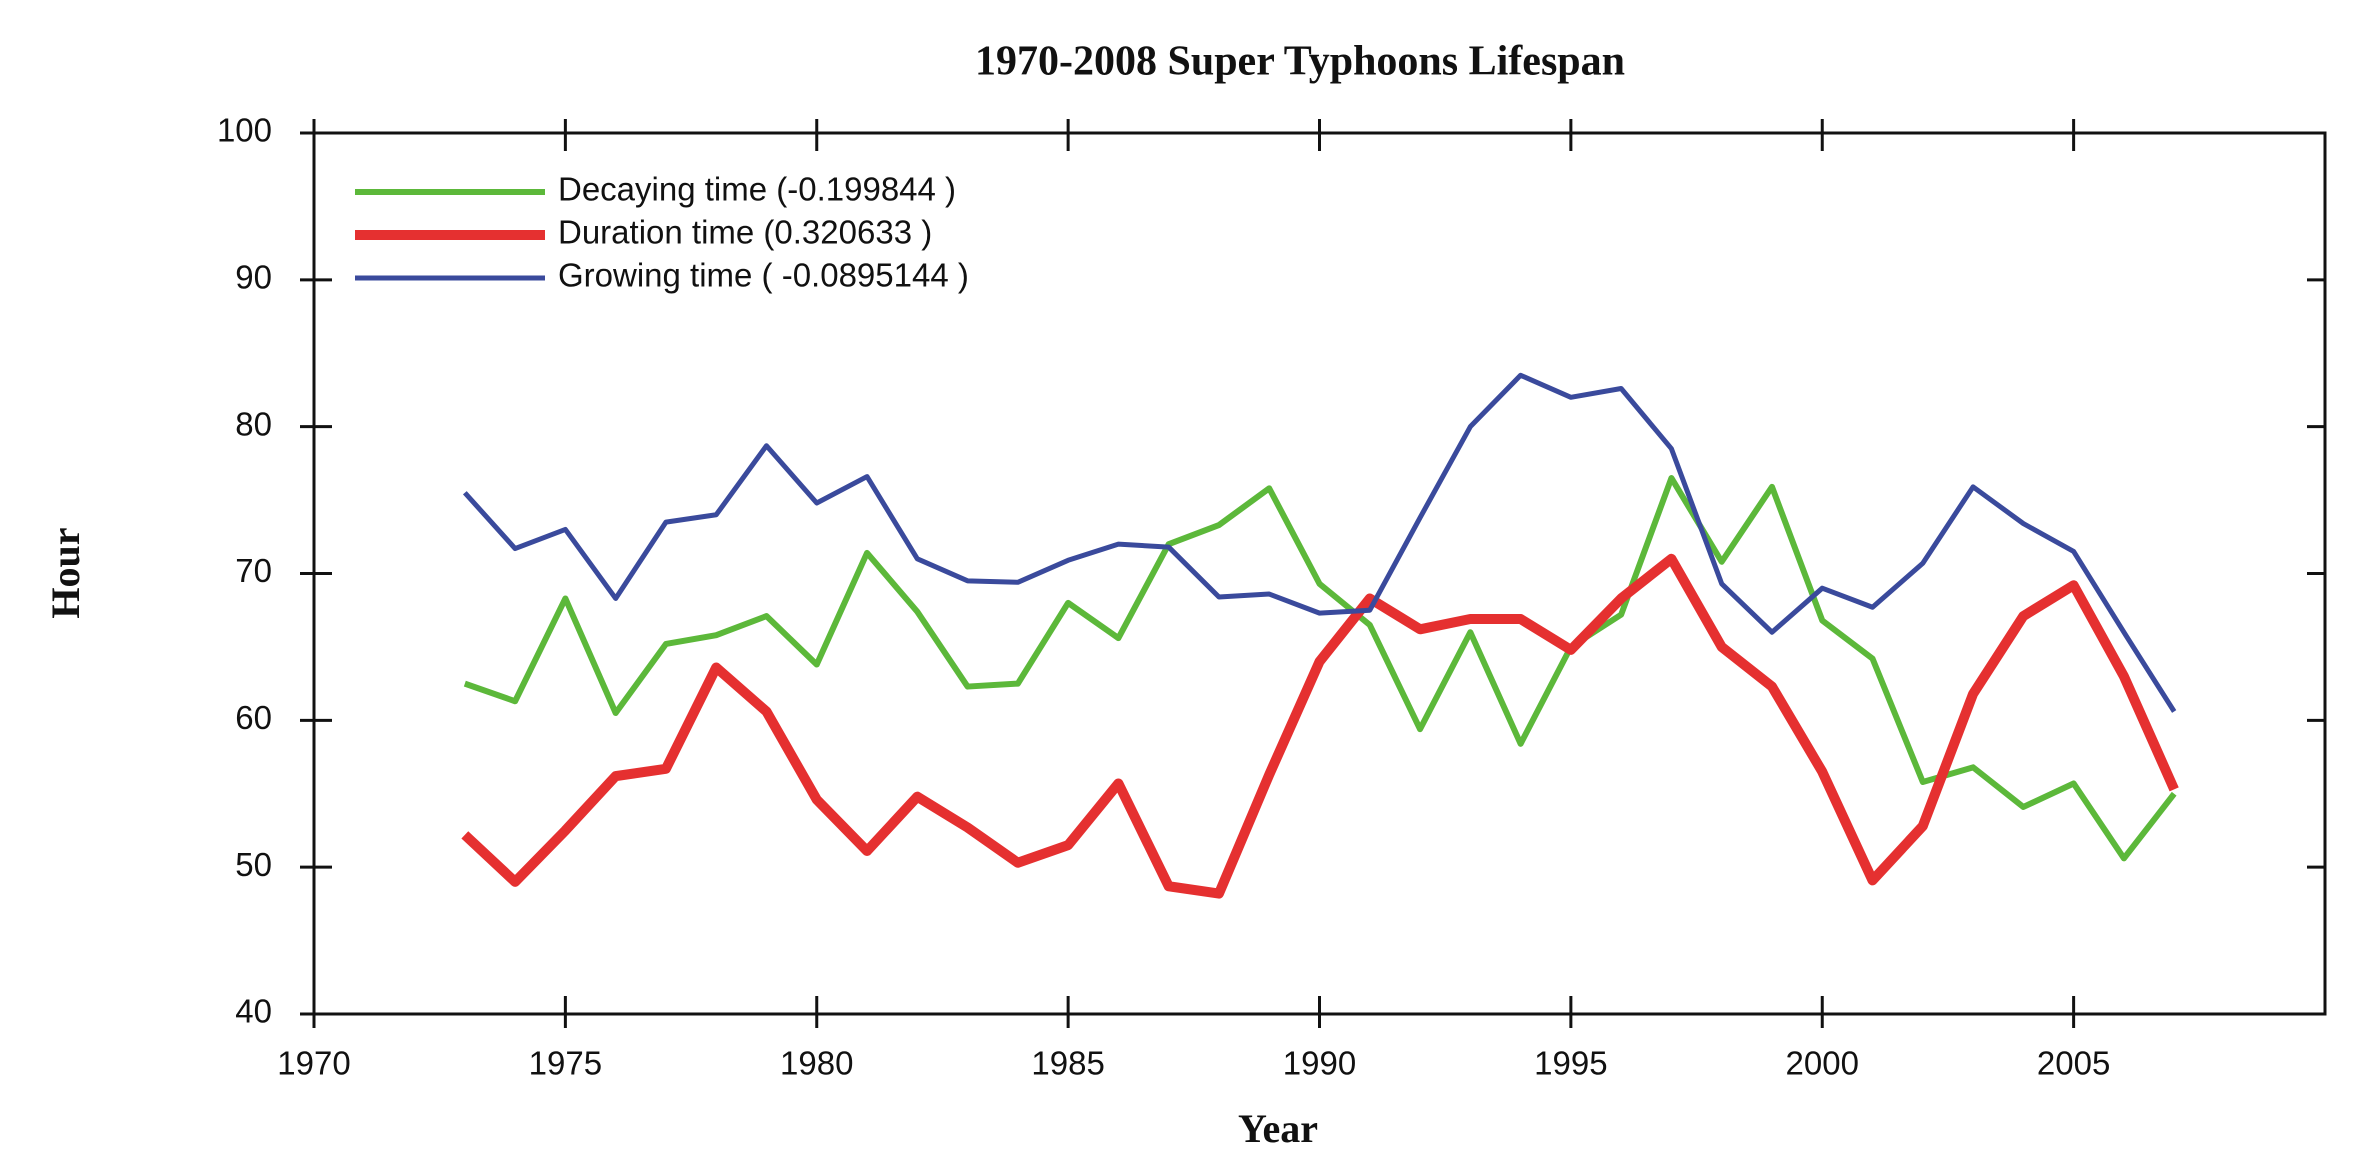  I want to click on x-tick-label: 1970, so click(313, 1063).